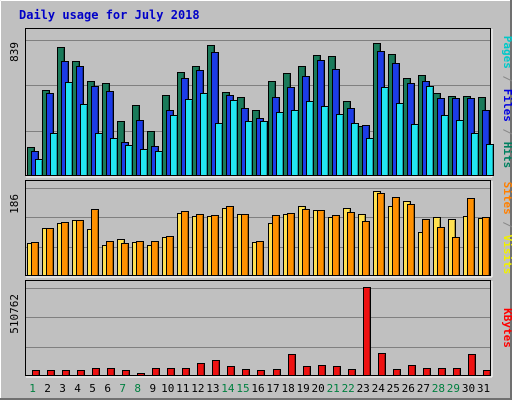 The width and height of the screenshot is (512, 405). Describe the element at coordinates (506, 105) in the screenshot. I see `series-legend-entry: Files` at that location.